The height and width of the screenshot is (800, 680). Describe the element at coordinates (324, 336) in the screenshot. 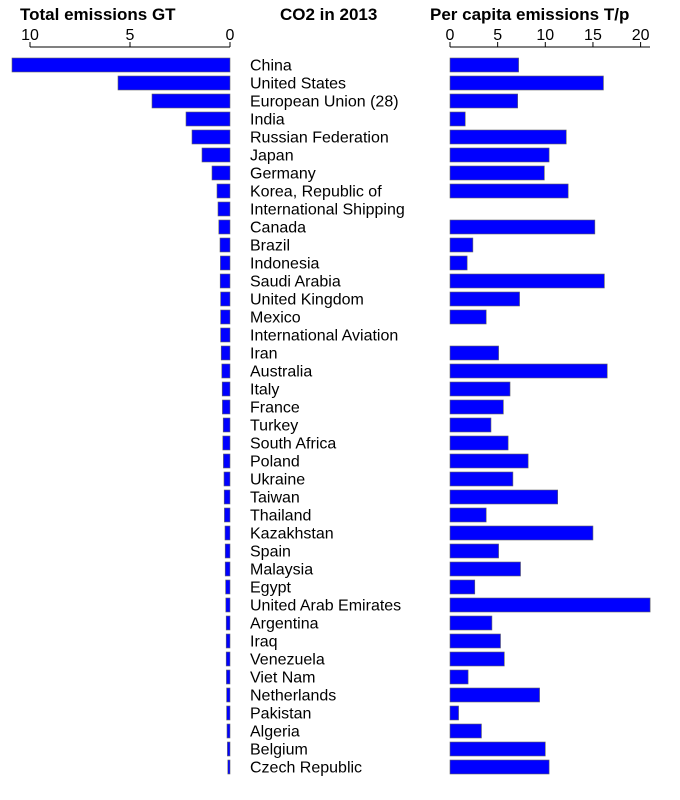

I see `category-label: International Aviation` at that location.